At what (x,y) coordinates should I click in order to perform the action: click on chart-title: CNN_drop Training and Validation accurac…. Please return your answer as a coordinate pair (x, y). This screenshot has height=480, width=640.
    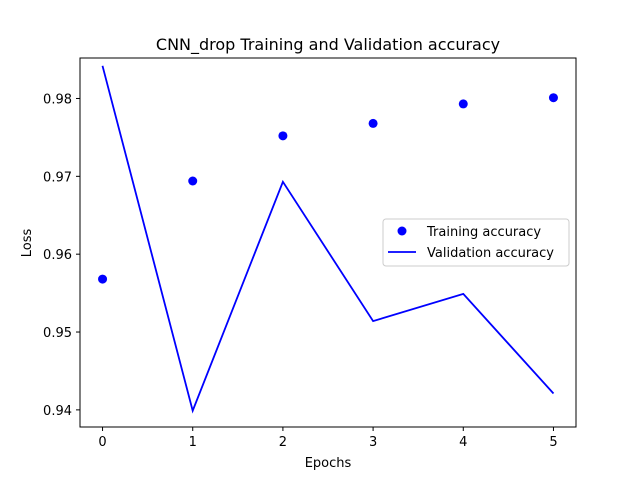
    Looking at the image, I should click on (328, 45).